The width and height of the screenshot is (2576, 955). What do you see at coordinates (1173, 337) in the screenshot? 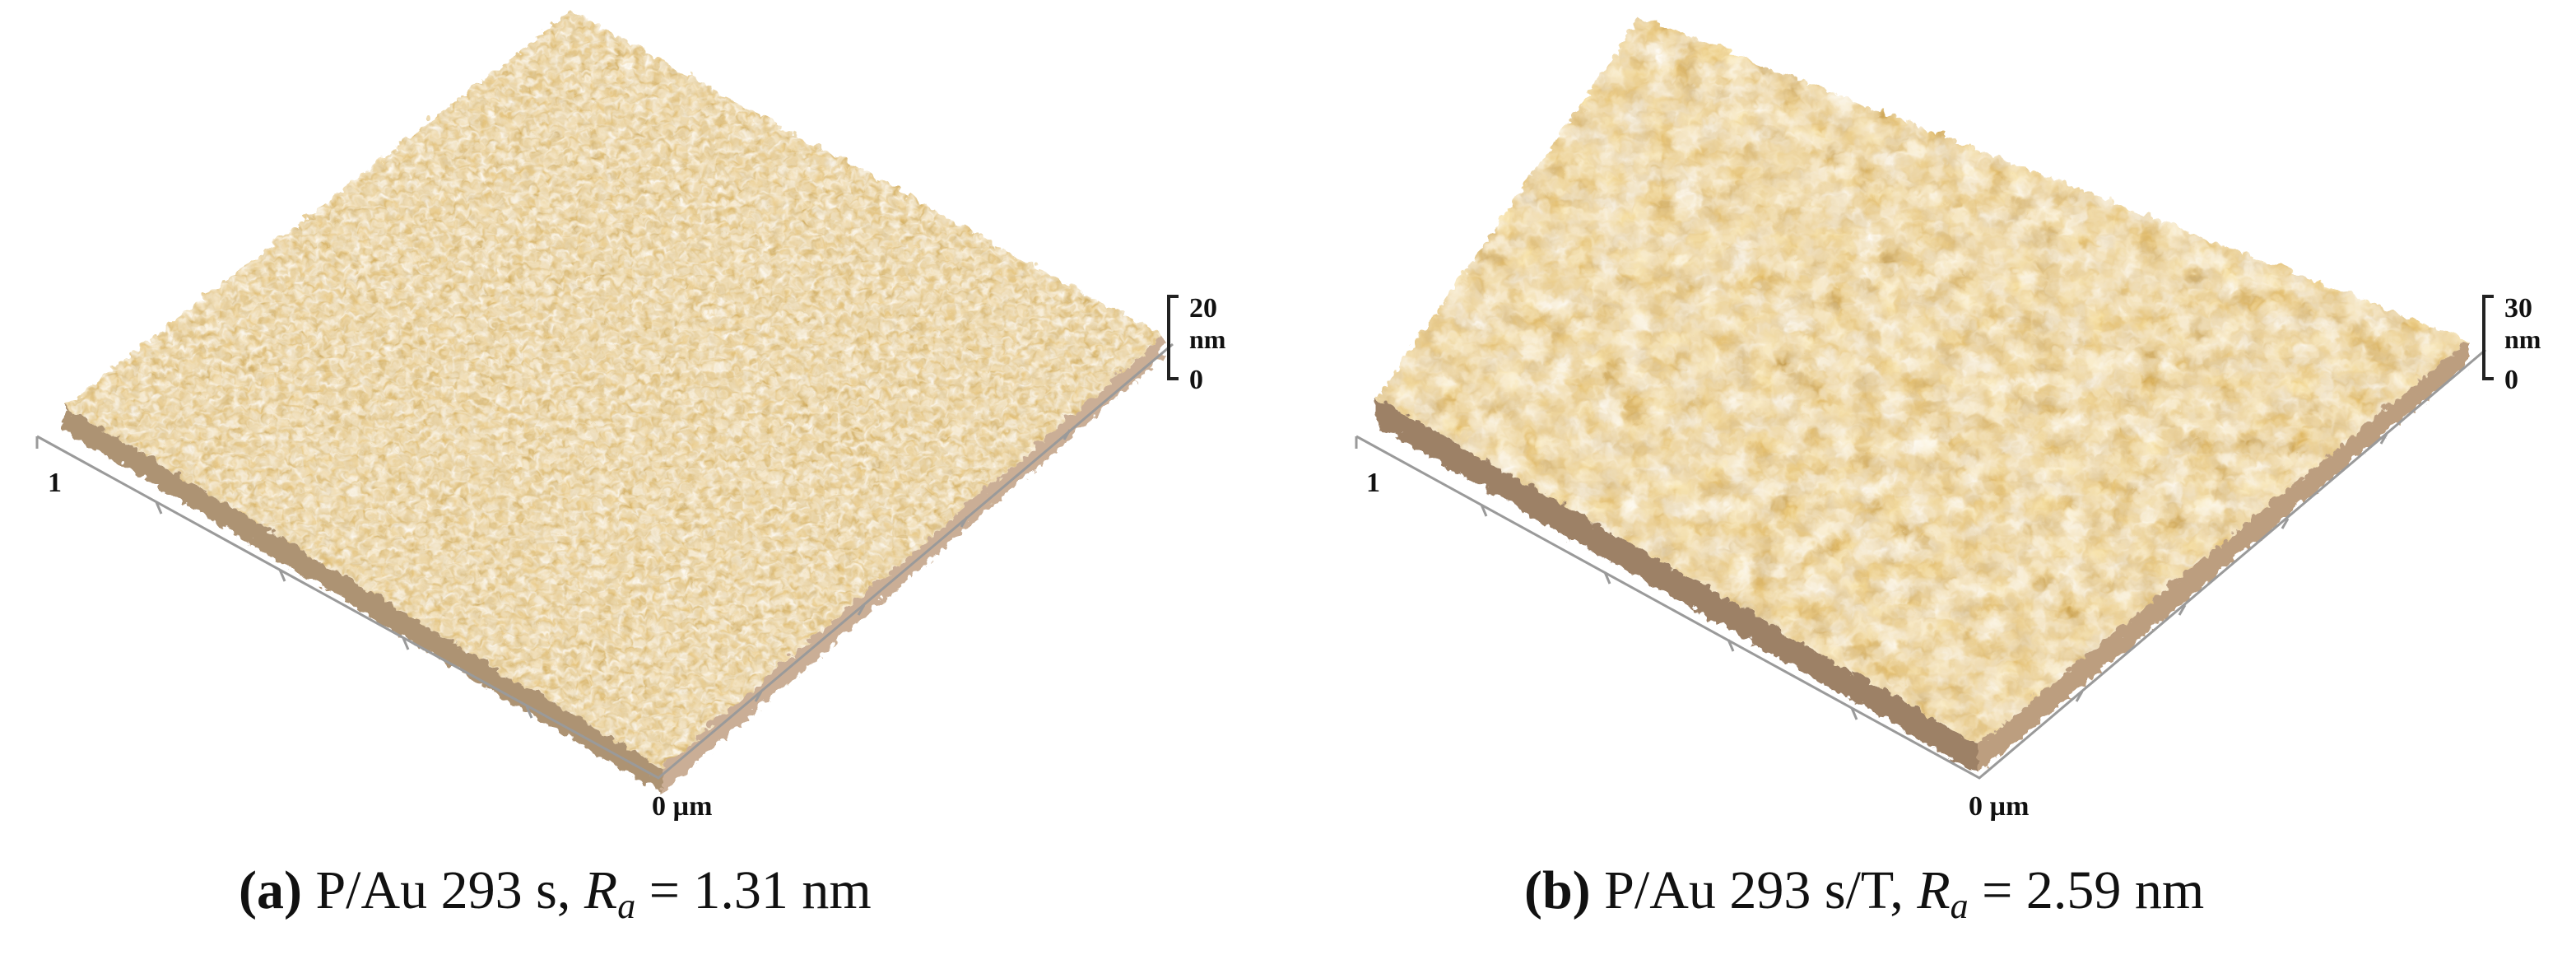
I see `z-scale-bar-a` at bounding box center [1173, 337].